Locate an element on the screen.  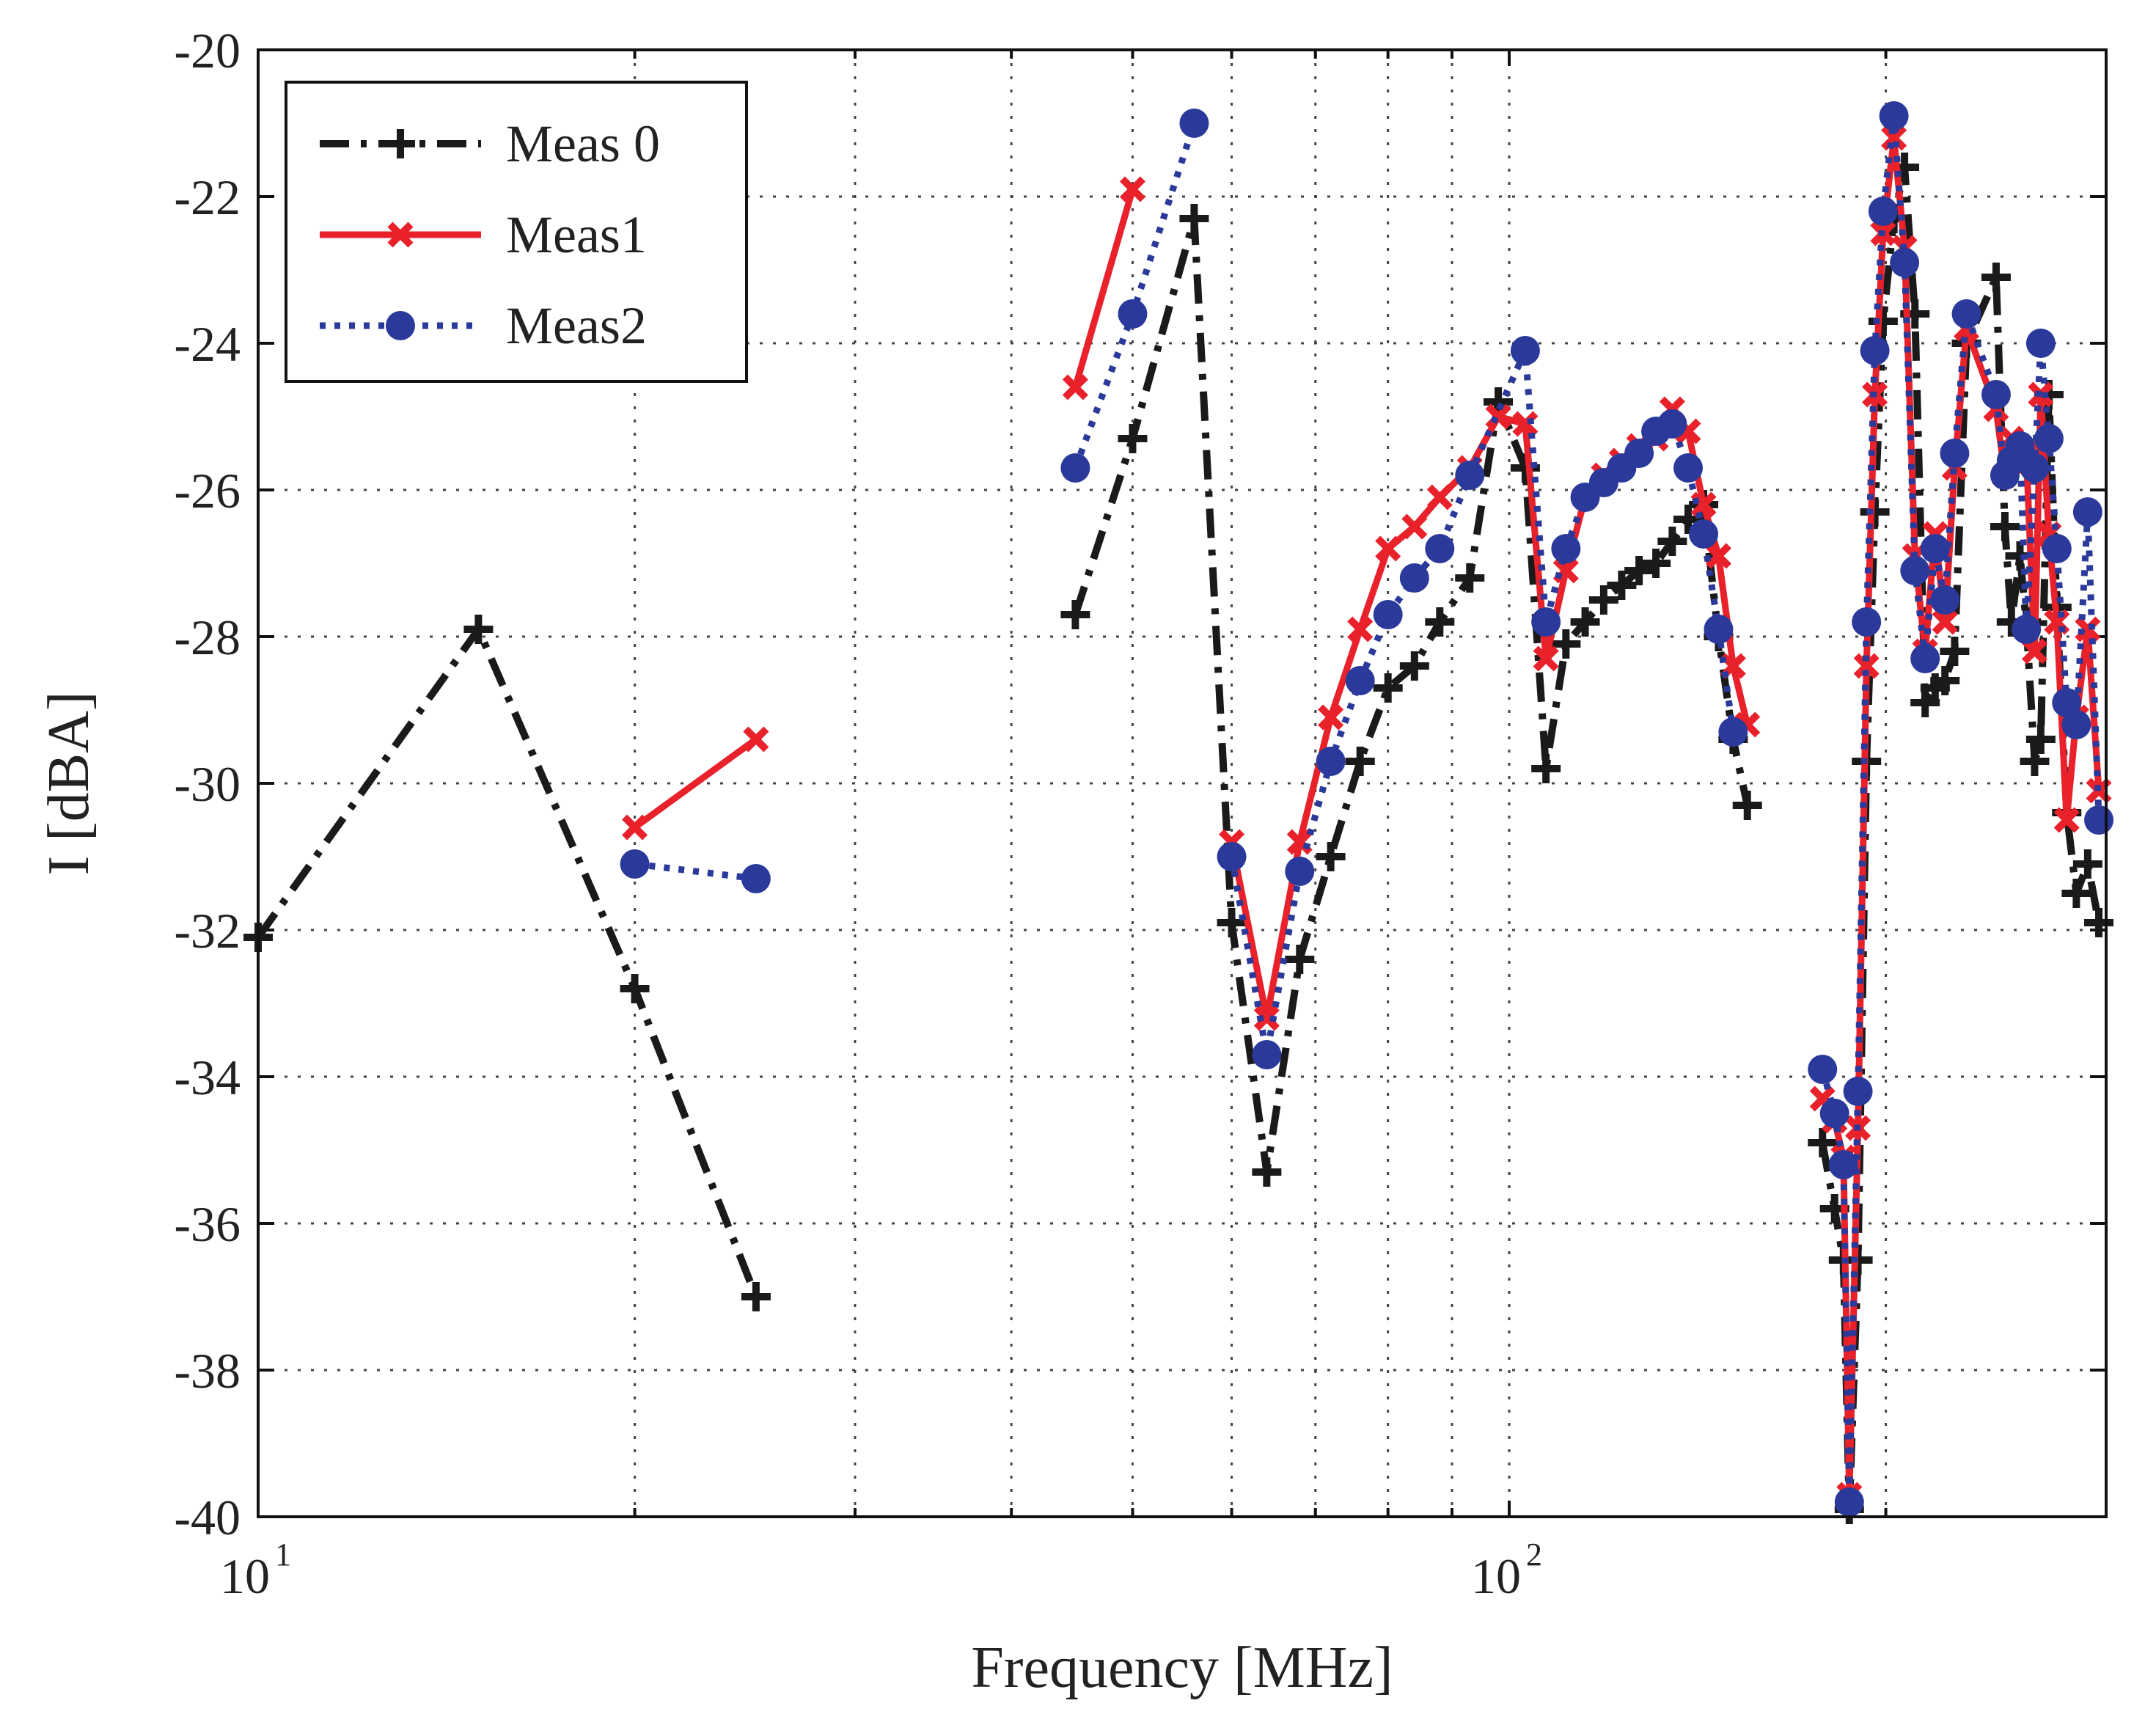
x-tick-label: 10 1 is located at coordinates (255, 1570).